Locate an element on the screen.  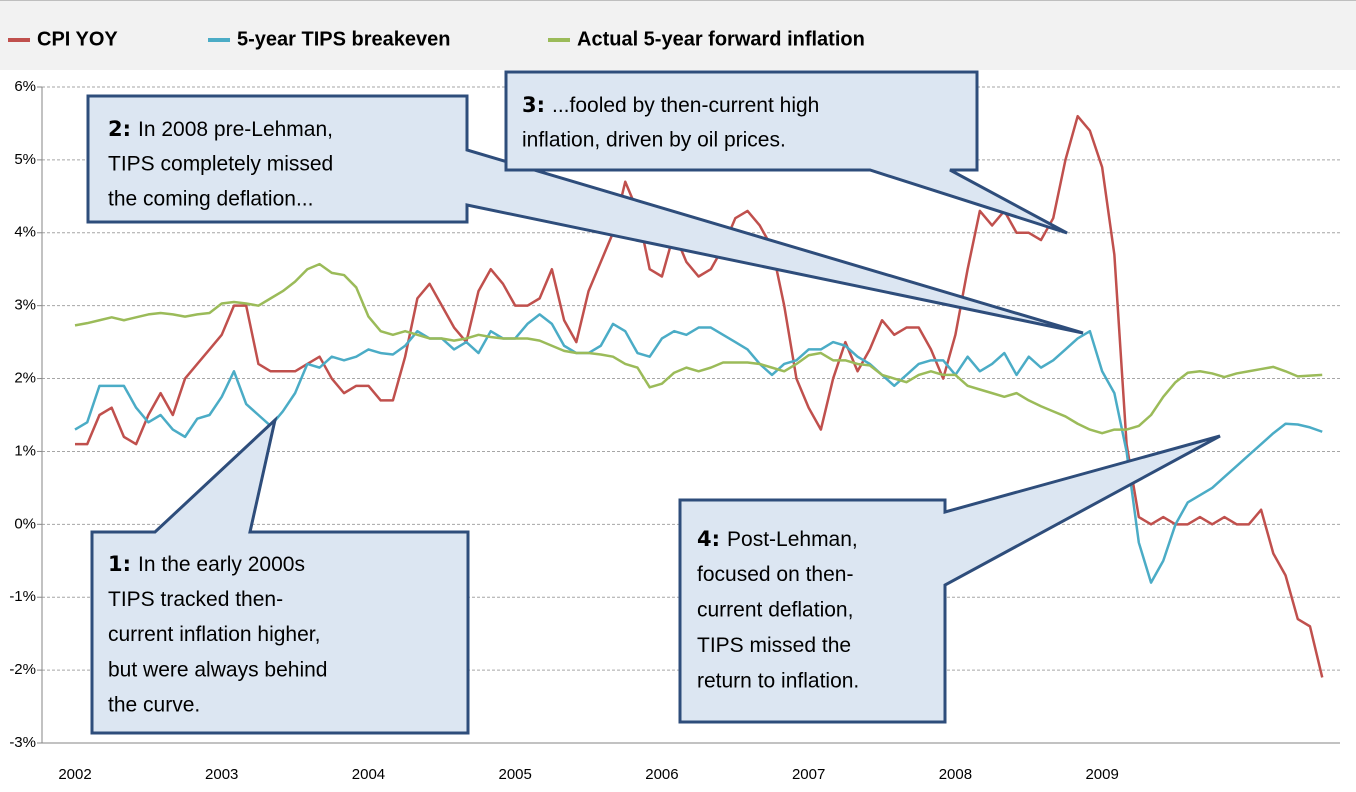
callout-line: 3: ...fooled by then-current high is located at coordinates (670, 105).